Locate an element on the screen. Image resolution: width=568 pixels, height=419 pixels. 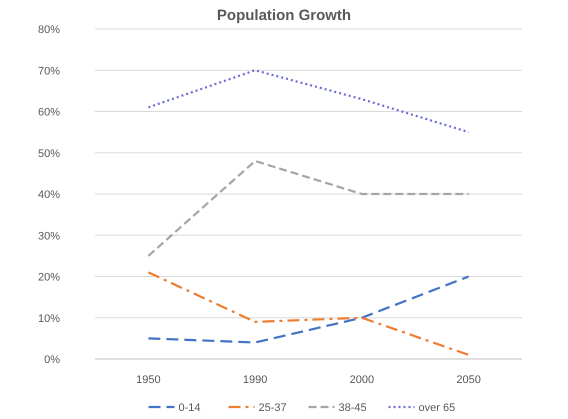
y-tick-label: 0% is located at coordinates (52, 360).